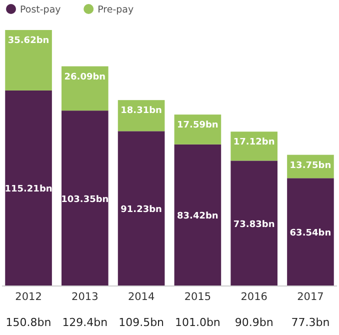 Image resolution: width=339 pixels, height=335 pixels. I want to click on data-label: 17.12bn, so click(254, 143).